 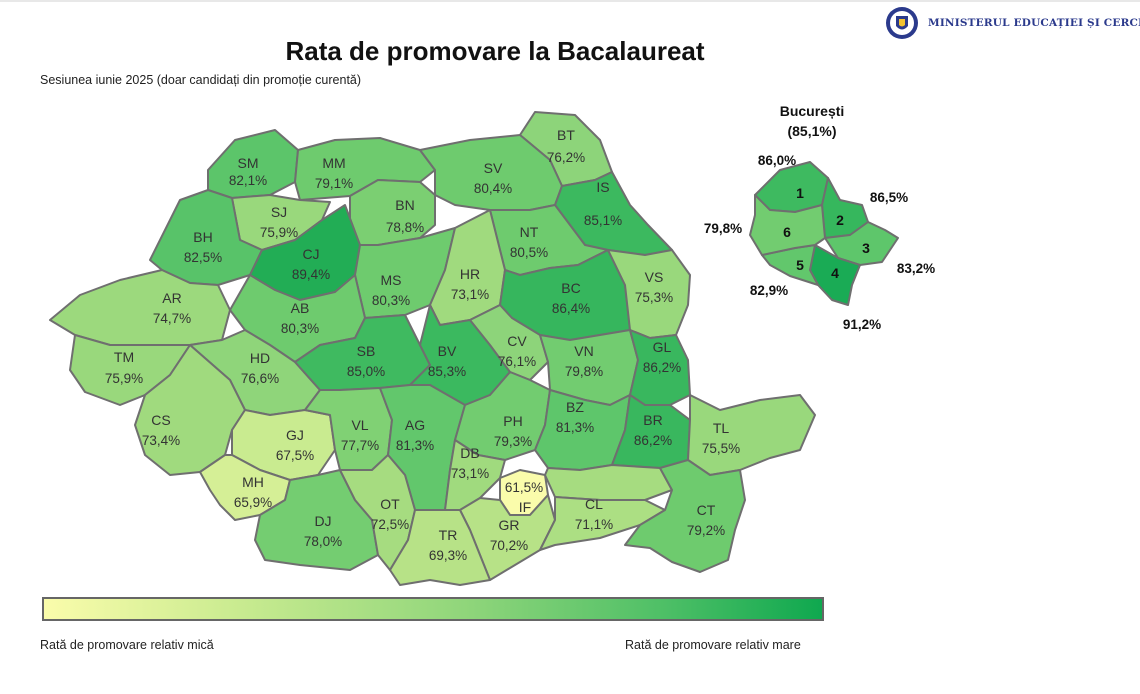 I want to click on county-value-BV: 85,3%, so click(x=447, y=371).